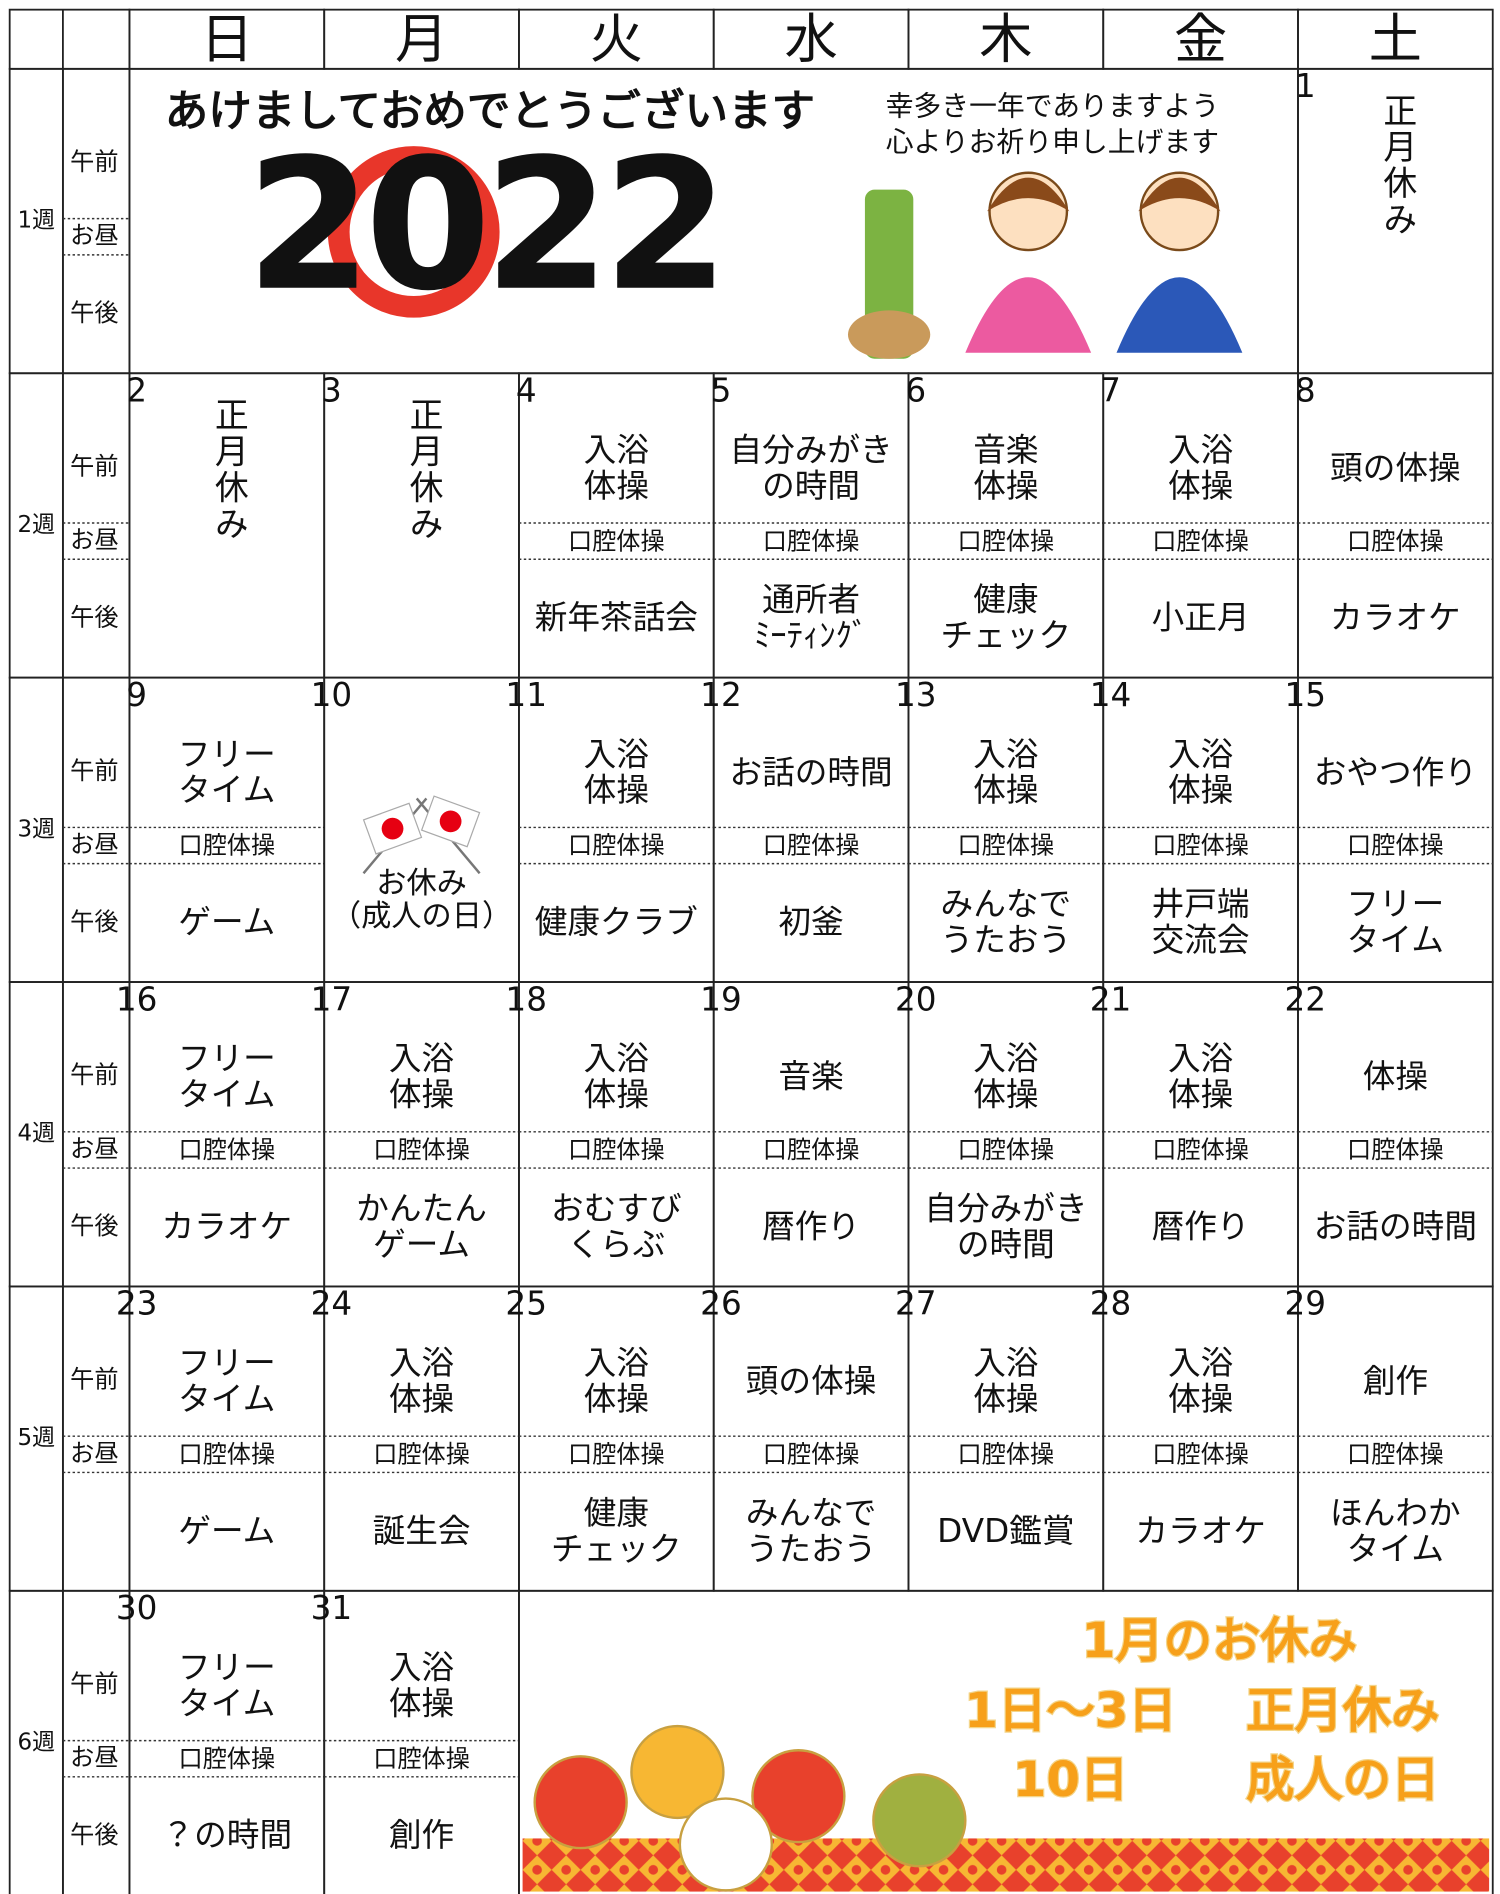  Describe the element at coordinates (137, 1608) in the screenshot. I see `day-date: 30` at that location.